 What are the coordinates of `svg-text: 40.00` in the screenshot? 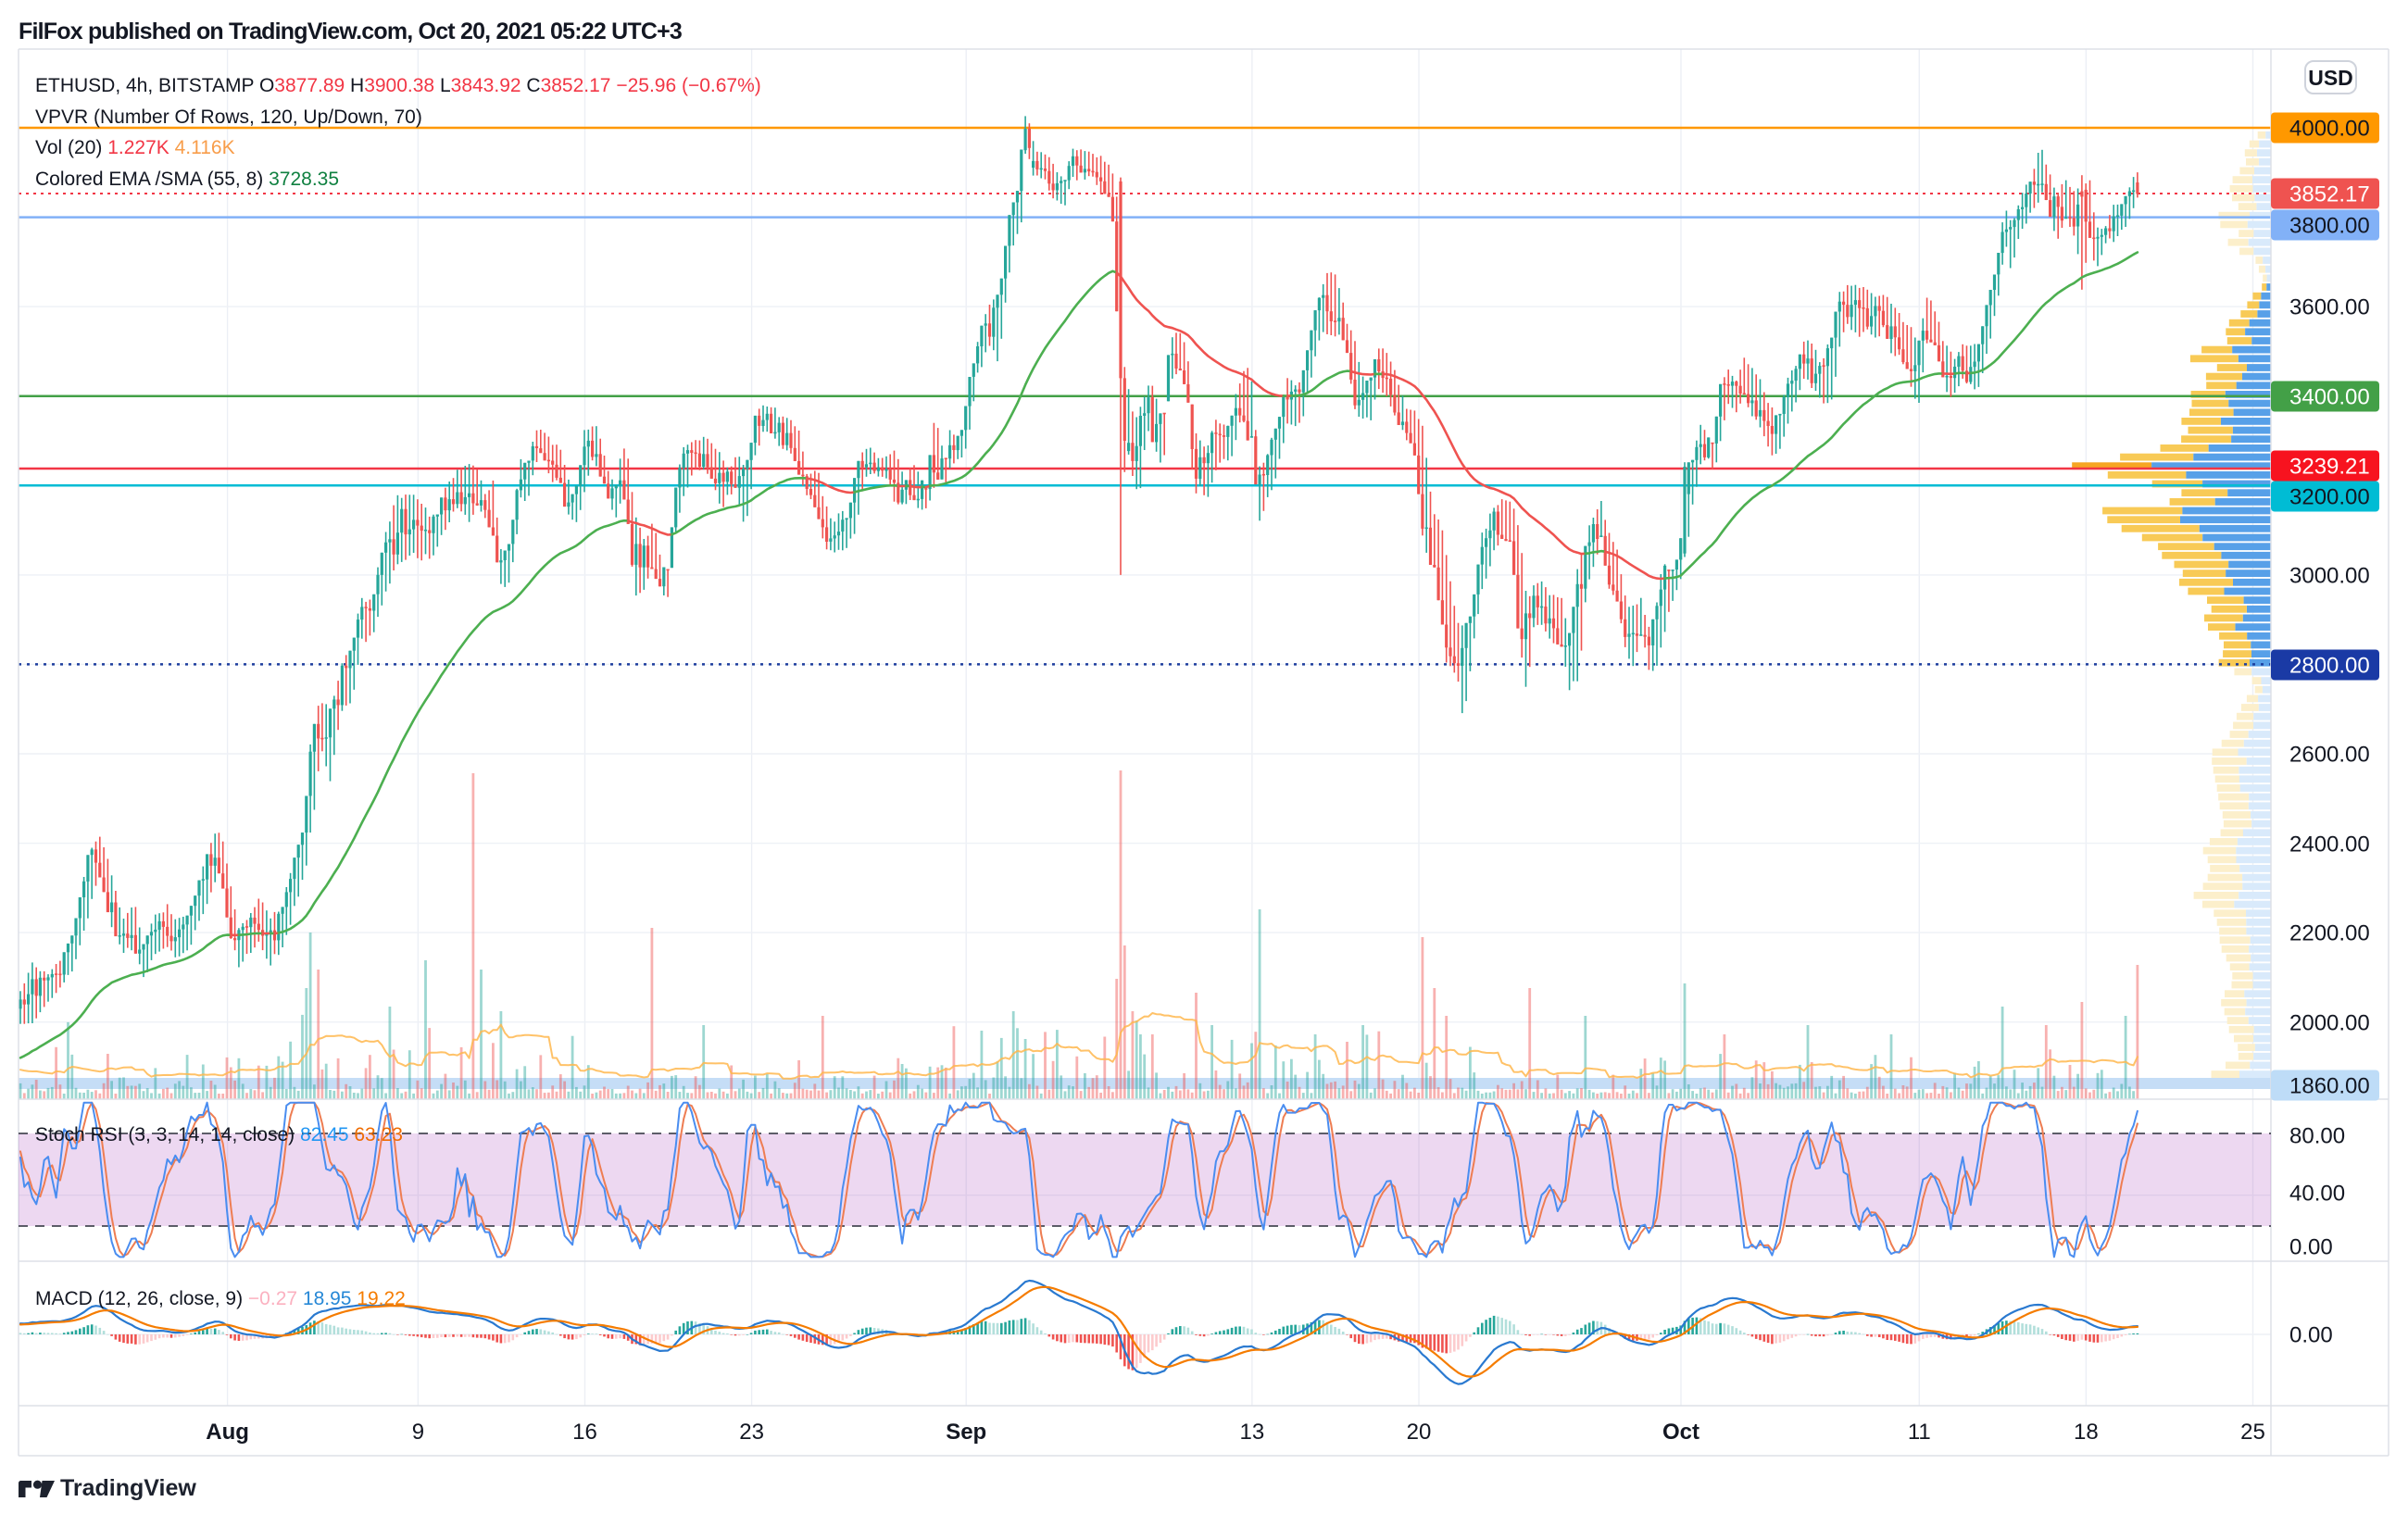 It's located at (2317, 1194).